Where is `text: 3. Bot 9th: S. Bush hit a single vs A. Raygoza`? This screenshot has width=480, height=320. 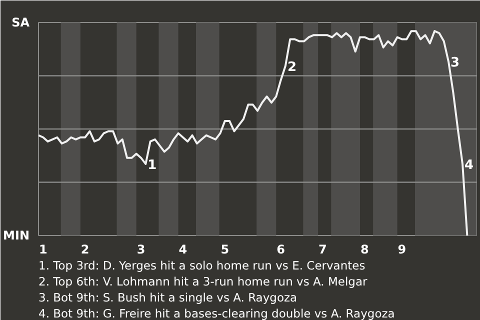
text: 3. Bot 9th: S. Bush hit a single vs A. Raygoza is located at coordinates (168, 297).